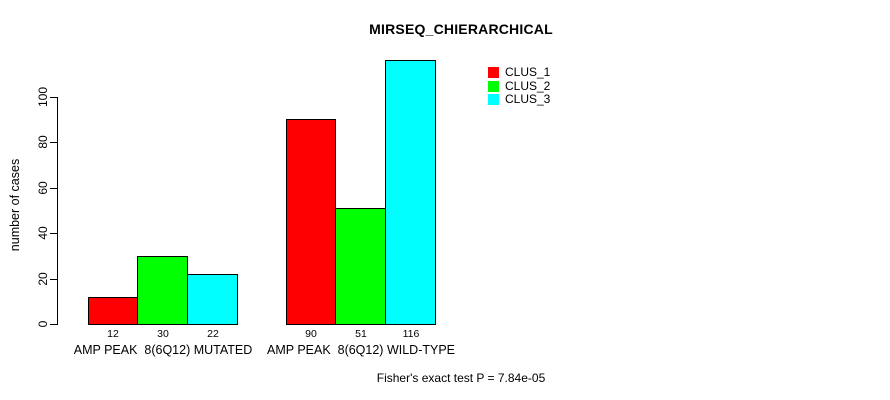 Image resolution: width=890 pixels, height=400 pixels. I want to click on legend-label: CLUS_1, so click(528, 72).